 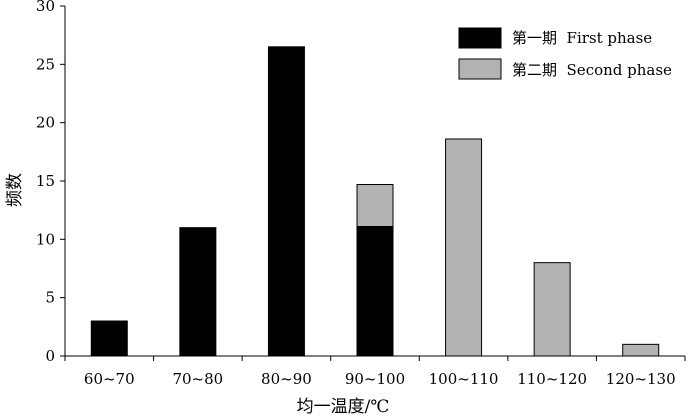 I want to click on y-tick-label: 10, so click(x=45, y=239).